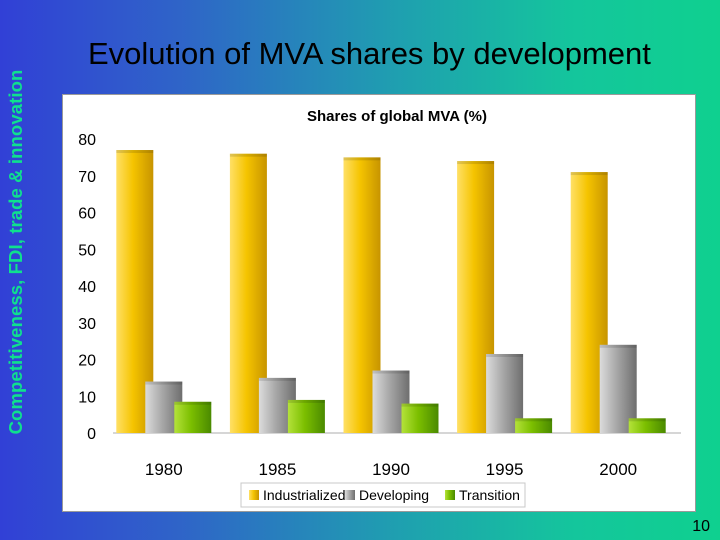 This screenshot has width=720, height=540. I want to click on legend-swatch-industrialized, so click(254, 495).